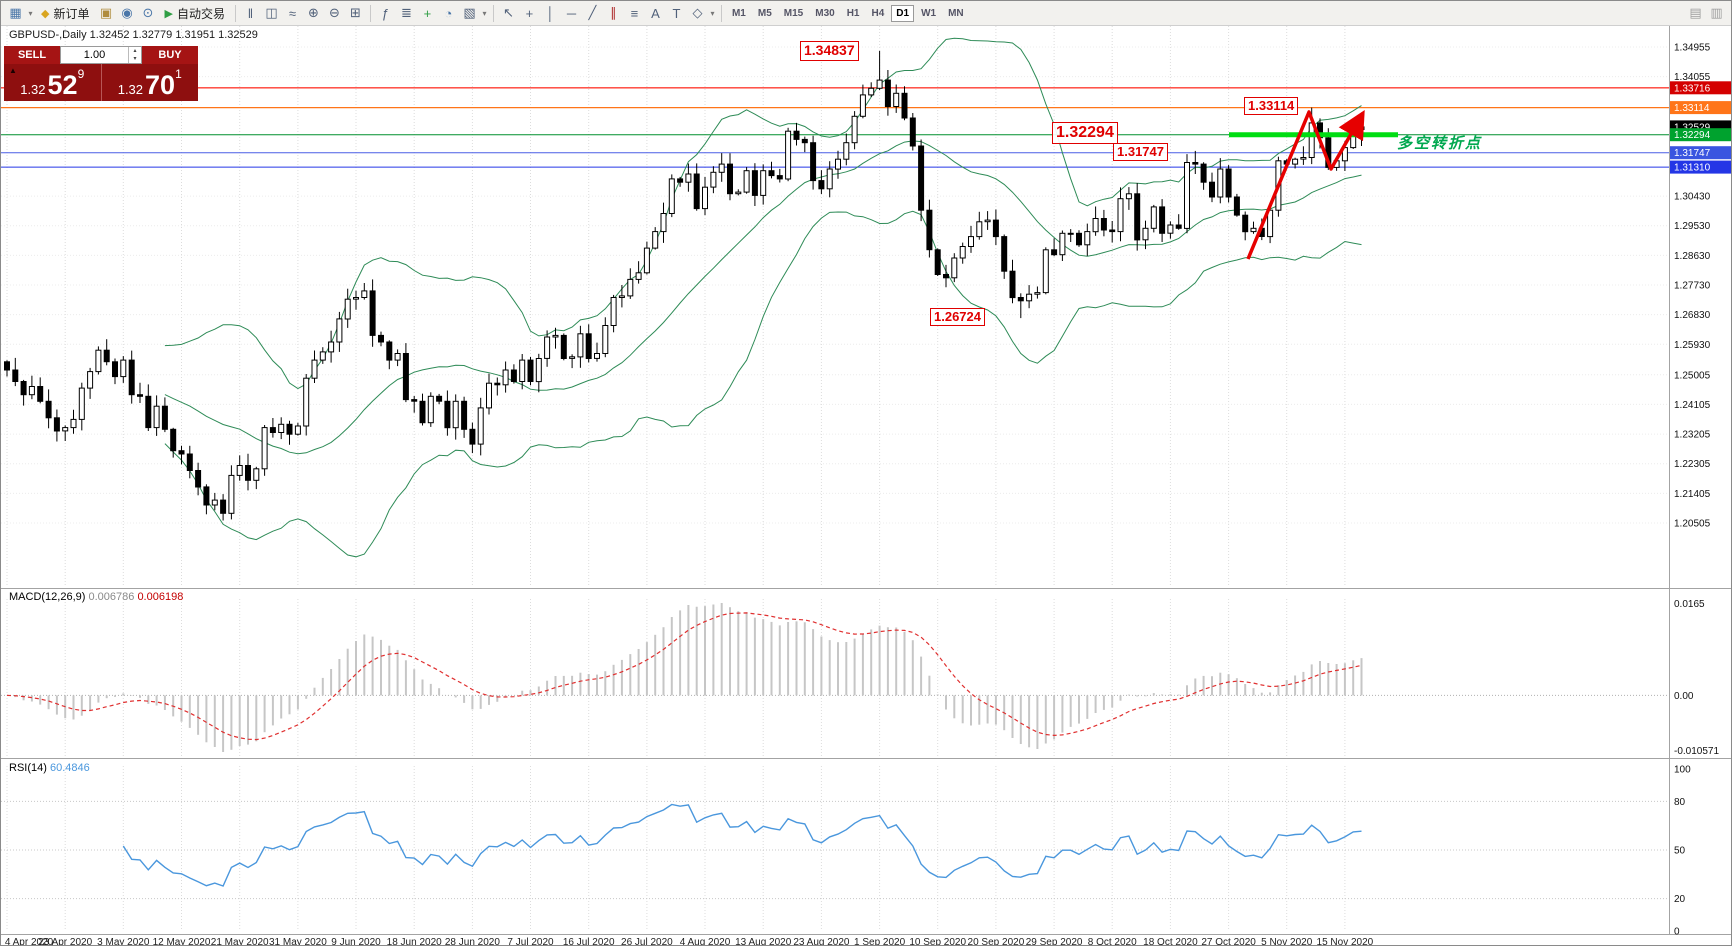  Describe the element at coordinates (763, 941) in the screenshot. I see `date-axis-label: 13 Aug 2020` at that location.